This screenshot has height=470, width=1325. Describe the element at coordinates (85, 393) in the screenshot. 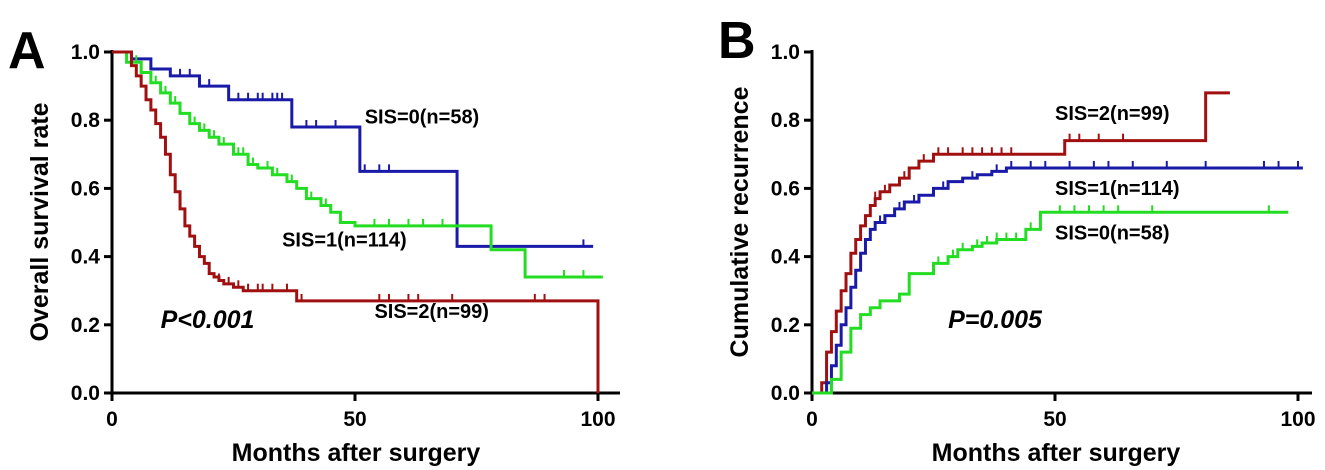

I see `panel-a-y-tick-label: 0.0` at that location.